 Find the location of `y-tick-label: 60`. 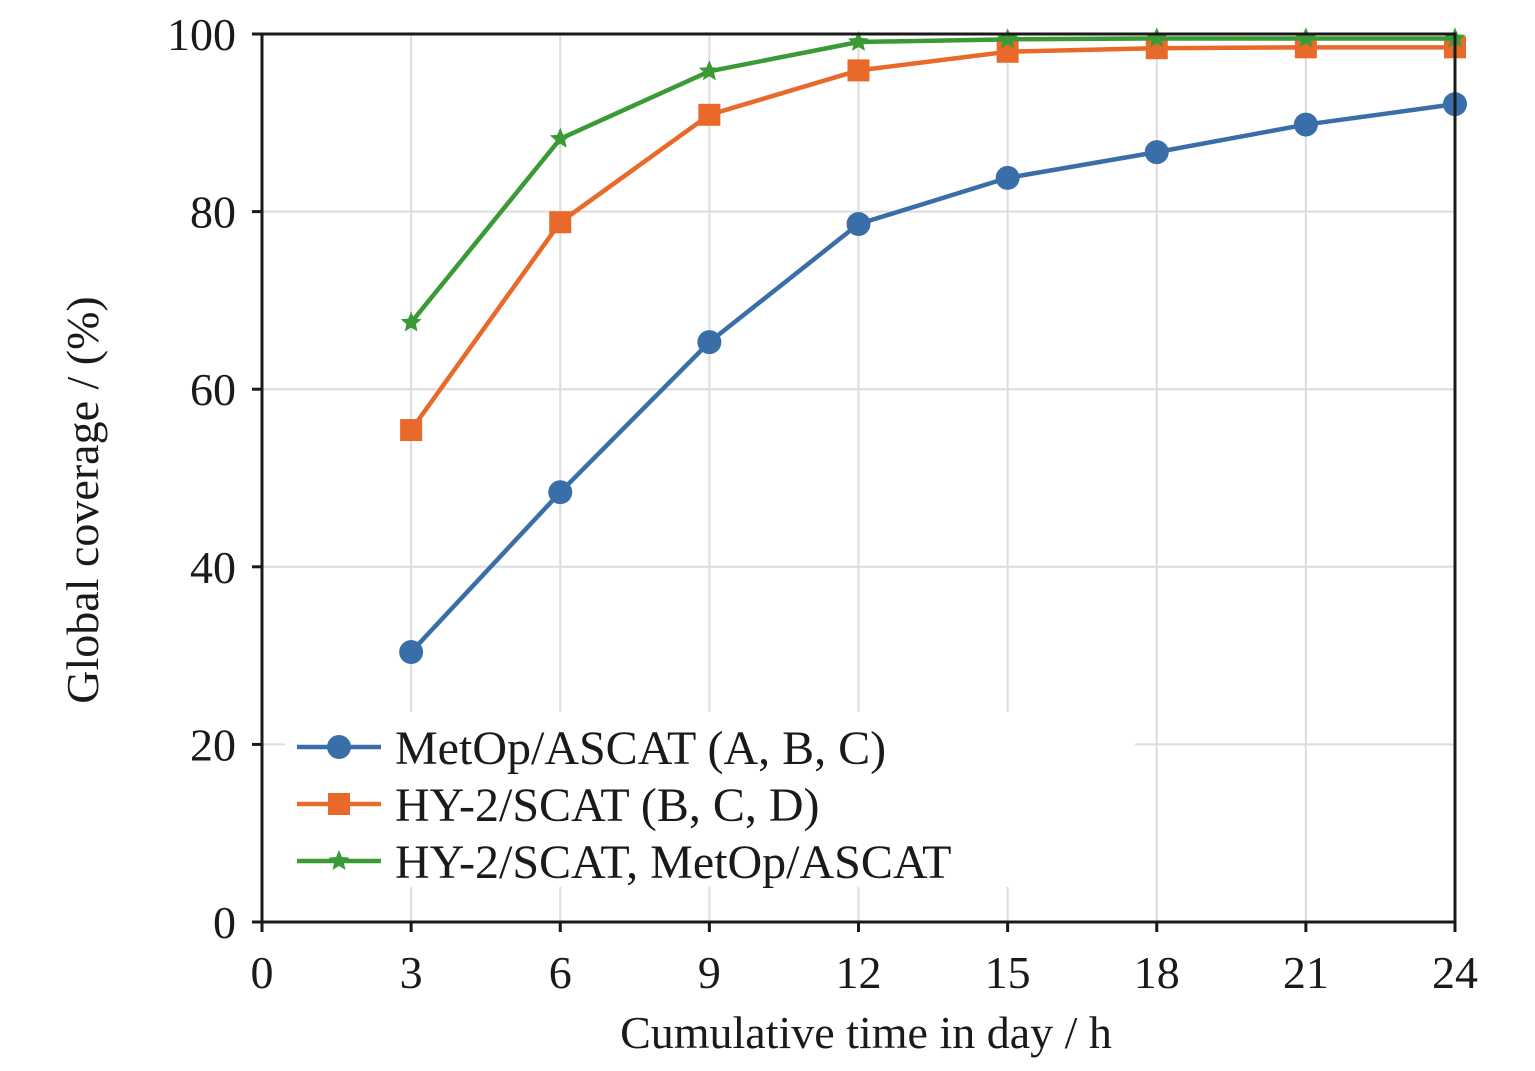

y-tick-label: 60 is located at coordinates (213, 389).